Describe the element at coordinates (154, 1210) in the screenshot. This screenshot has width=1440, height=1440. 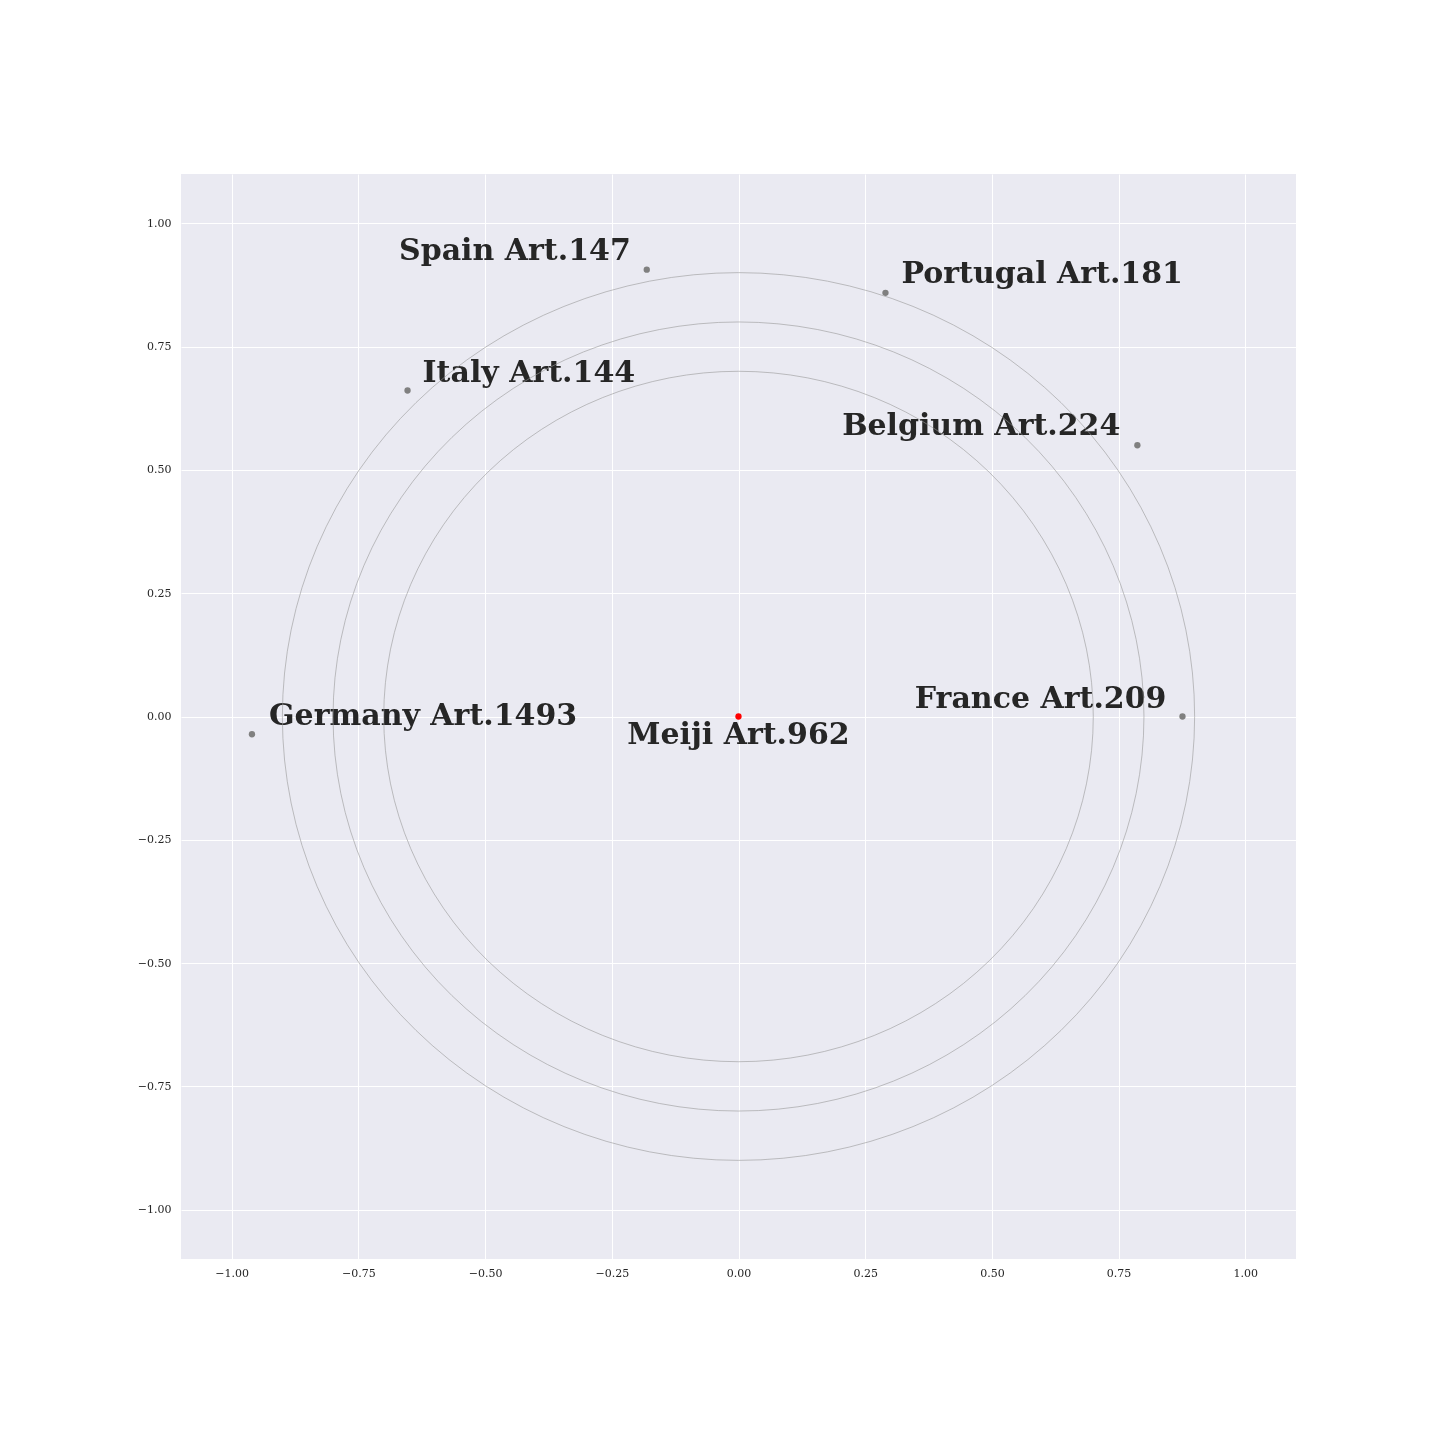
I see `y-tick-label: −1.00` at that location.